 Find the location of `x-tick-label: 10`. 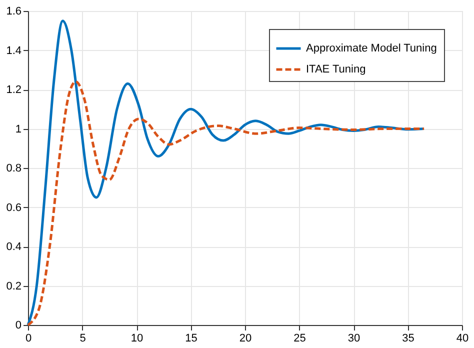

x-tick-label: 10 is located at coordinates (137, 338).